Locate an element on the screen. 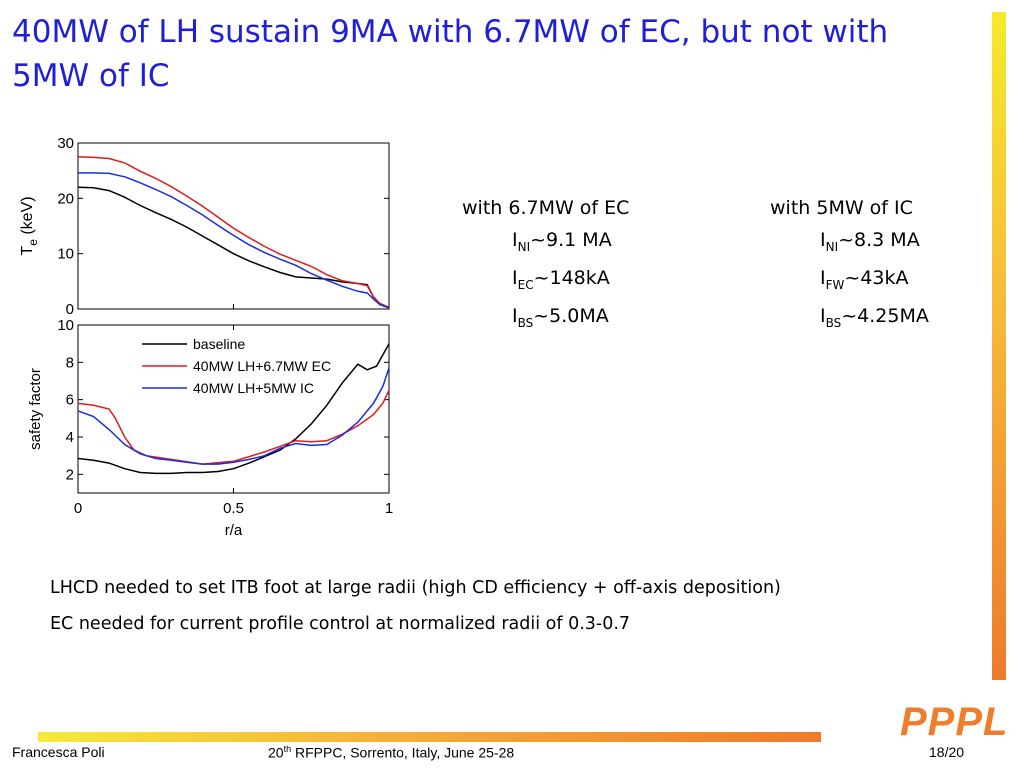 The image size is (1024, 768). q-ytick-label: 10 is located at coordinates (65, 325).